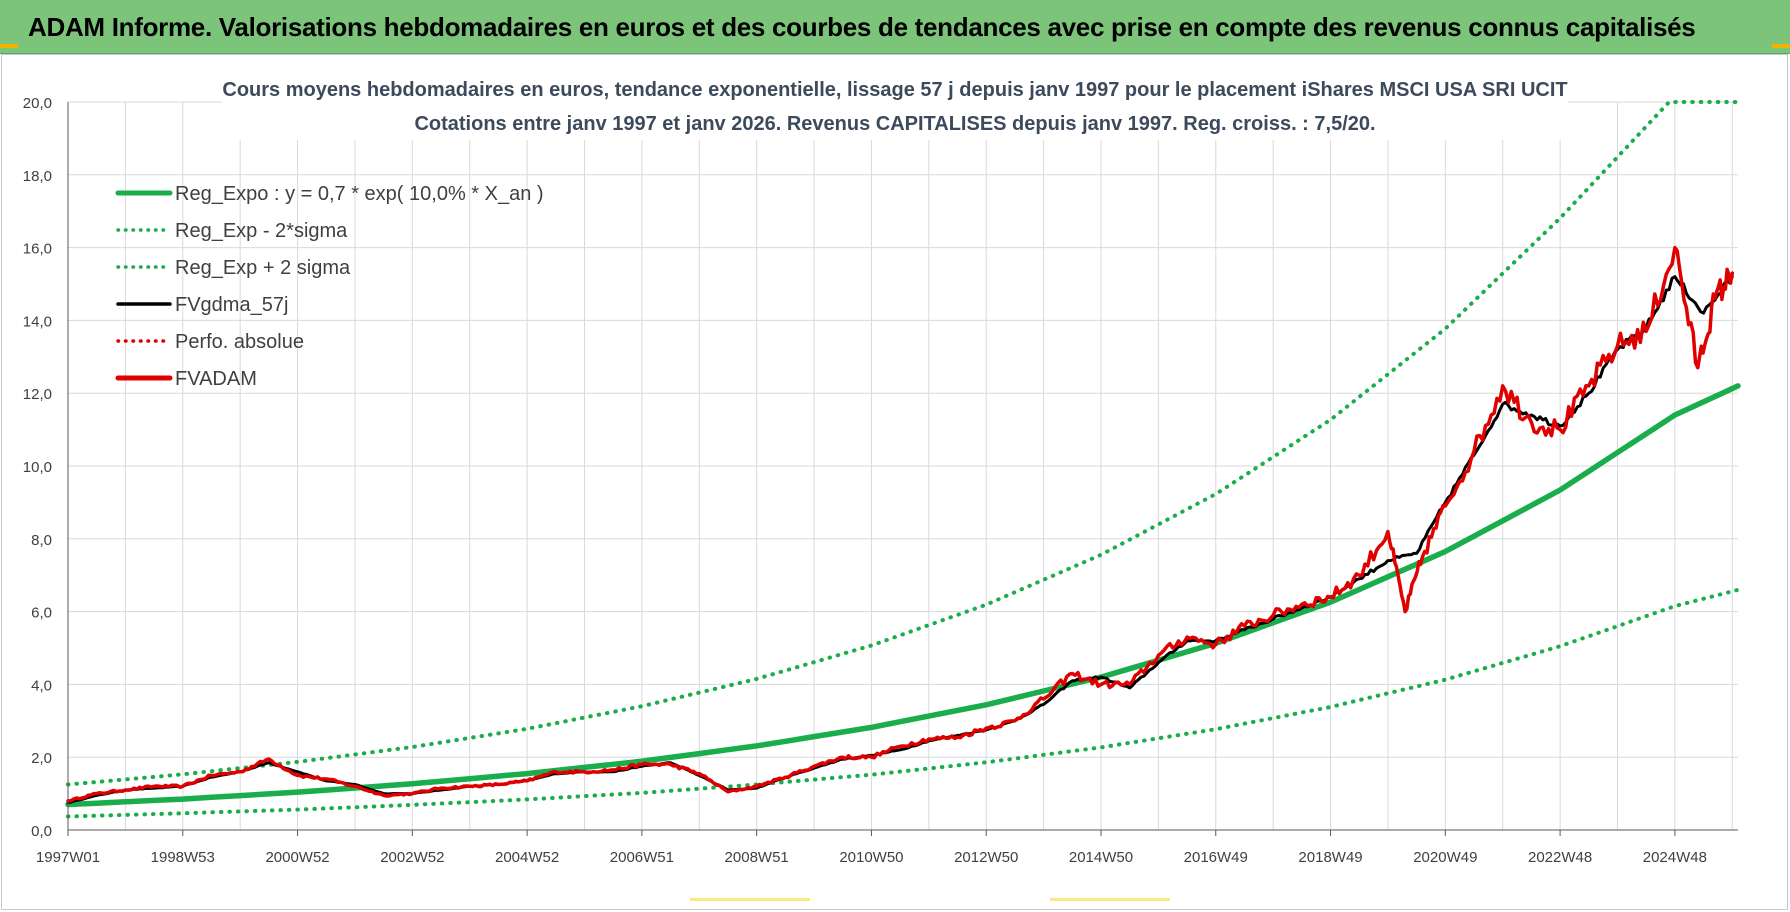 Image resolution: width=1790 pixels, height=912 pixels. Describe the element at coordinates (41, 685) in the screenshot. I see `y-tick-label: 4,0` at that location.